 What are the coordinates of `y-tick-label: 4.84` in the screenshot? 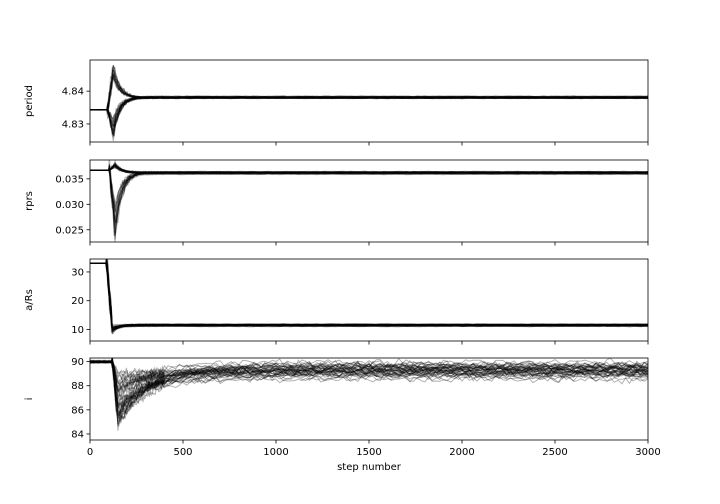 It's located at (73, 92).